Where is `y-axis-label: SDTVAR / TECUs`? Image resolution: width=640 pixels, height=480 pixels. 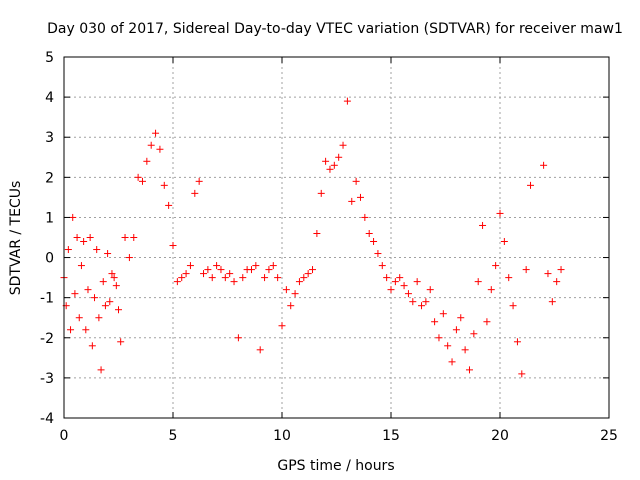
y-axis-label: SDTVAR / TECUs is located at coordinates (16, 238).